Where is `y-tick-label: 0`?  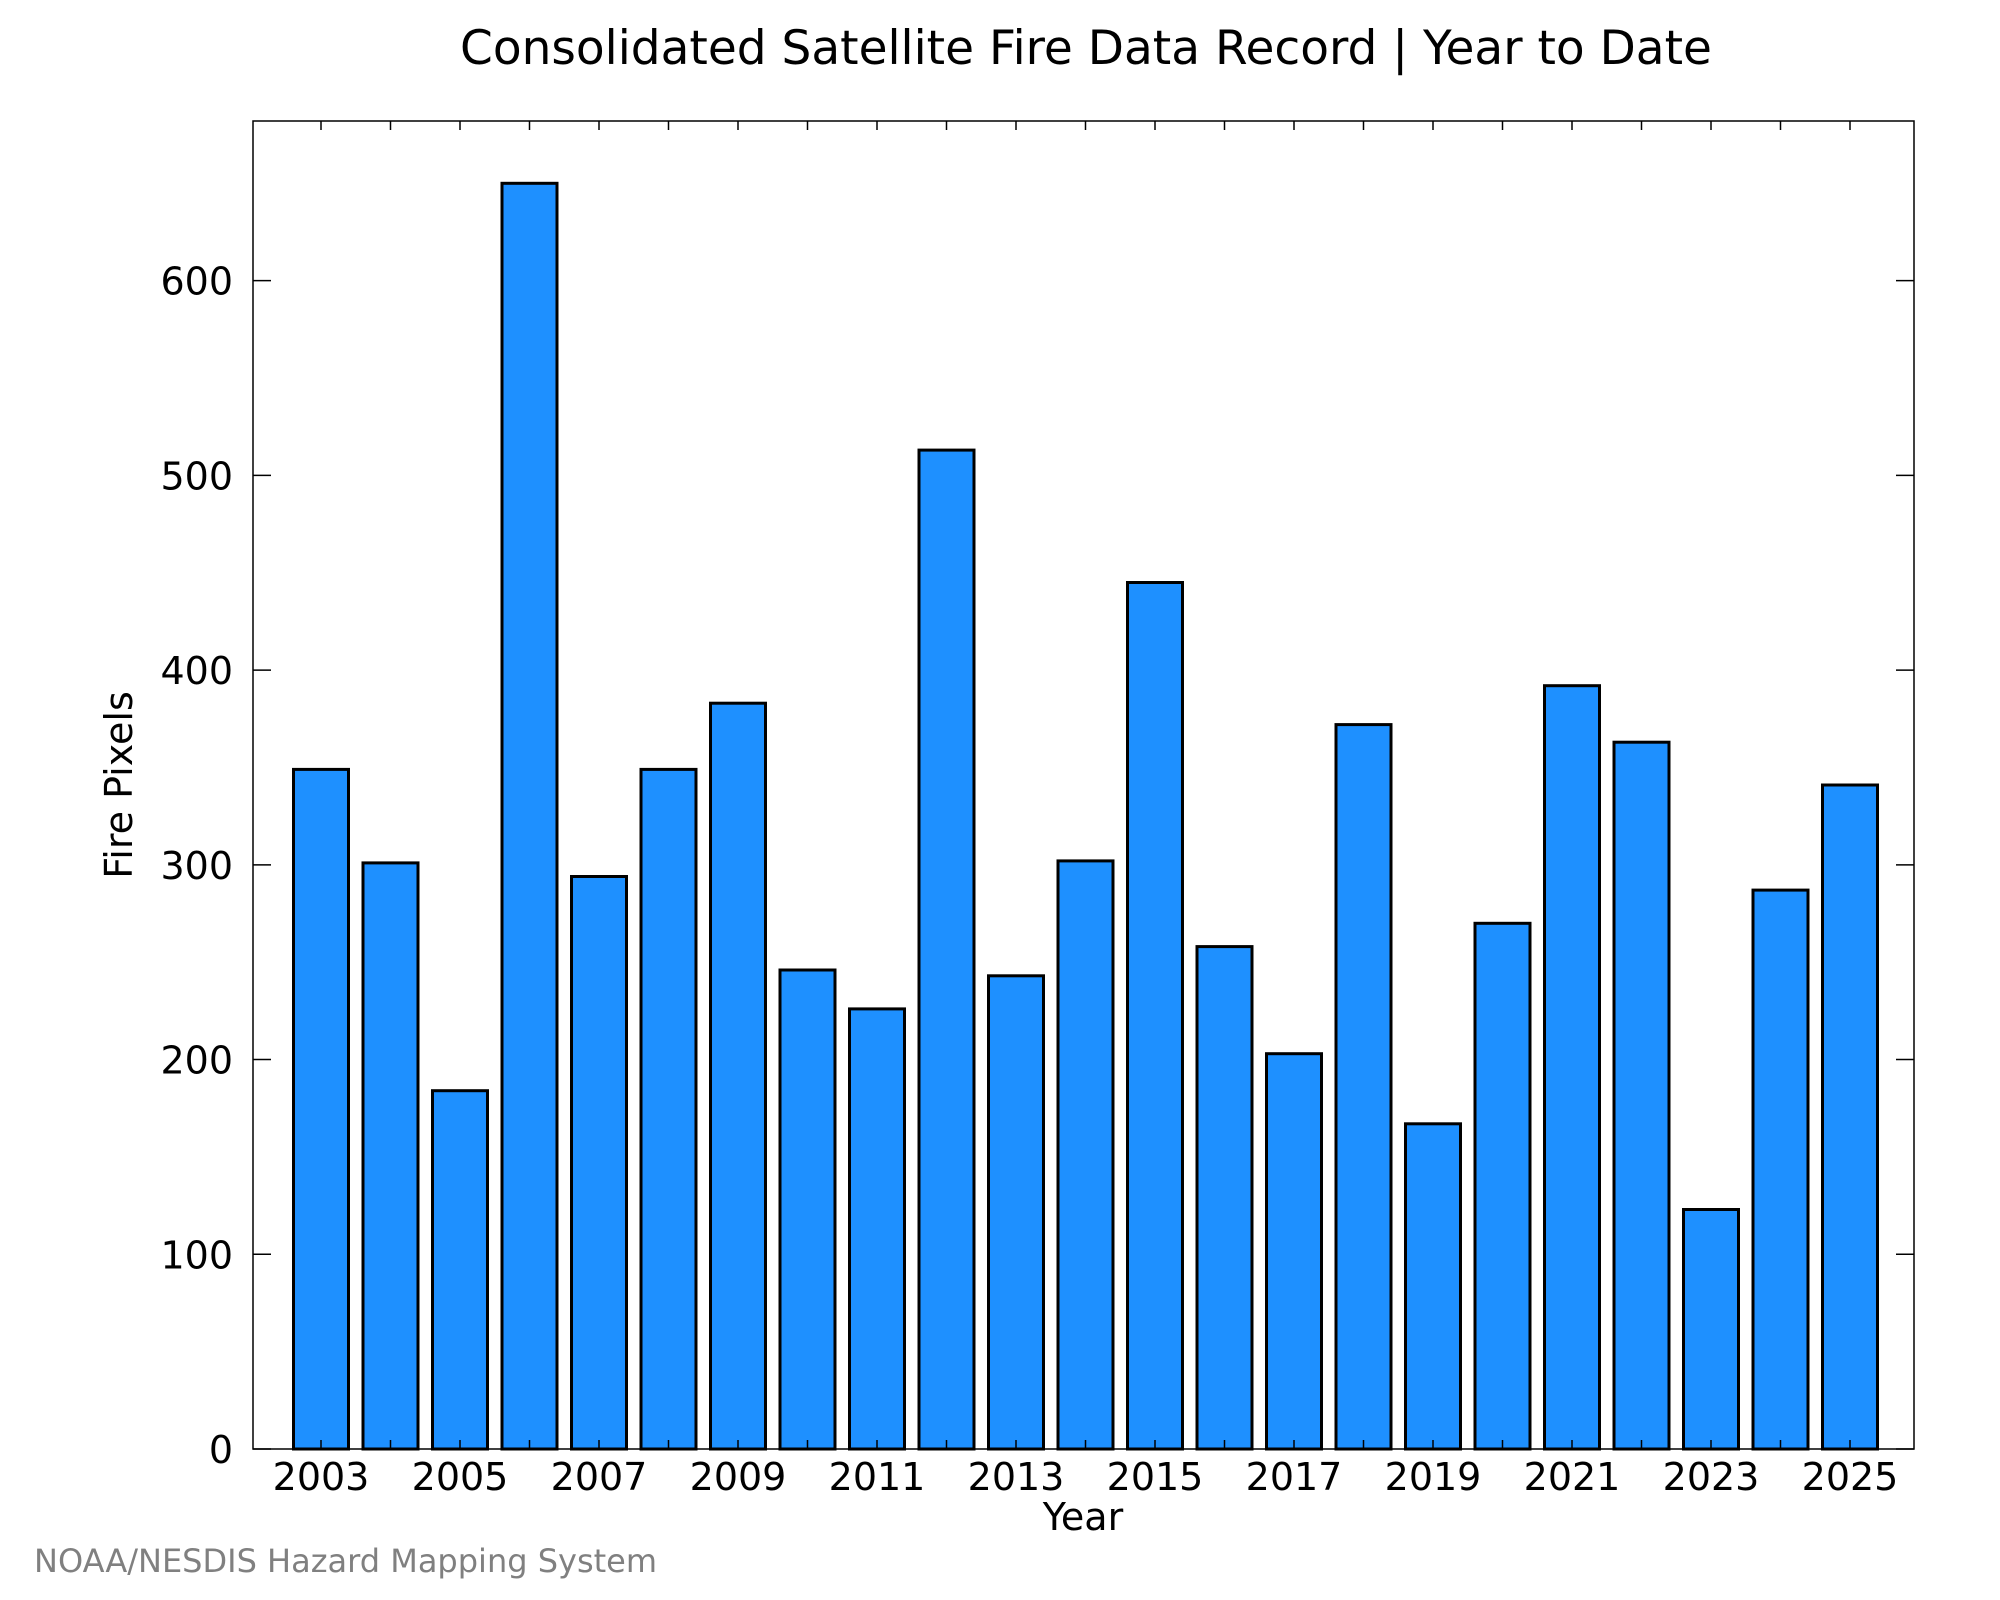 y-tick-label: 0 is located at coordinates (221, 1450).